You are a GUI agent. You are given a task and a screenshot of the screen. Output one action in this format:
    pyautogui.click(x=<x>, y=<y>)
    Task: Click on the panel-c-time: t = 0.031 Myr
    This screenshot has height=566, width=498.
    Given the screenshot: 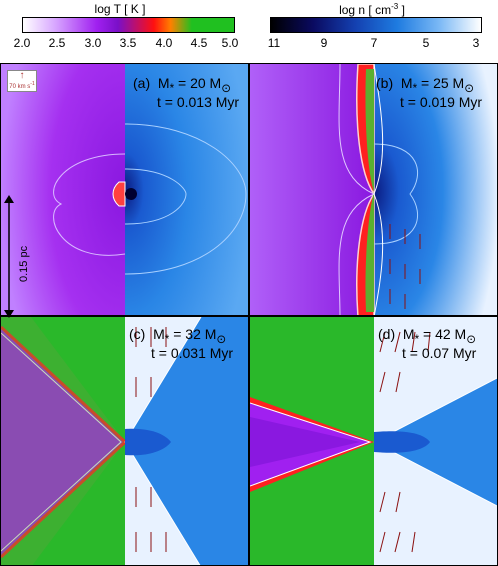 What is the action you would take?
    pyautogui.click(x=192, y=353)
    